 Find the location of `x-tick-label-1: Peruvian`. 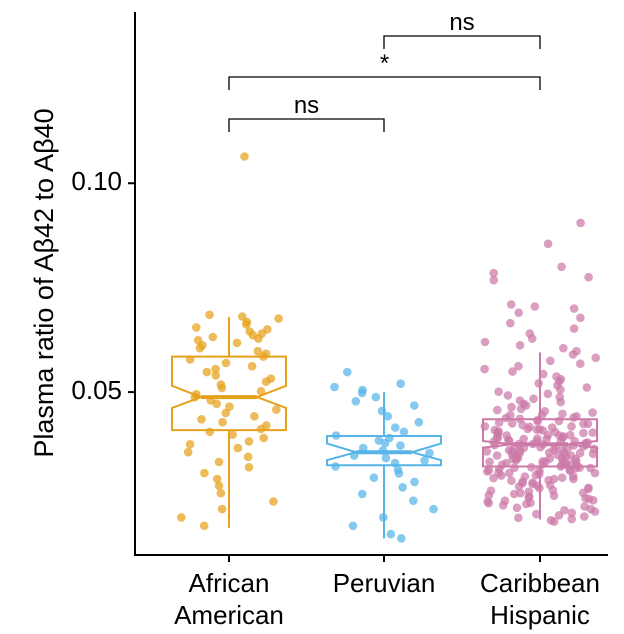

x-tick-label-1: Peruvian is located at coordinates (384, 583).